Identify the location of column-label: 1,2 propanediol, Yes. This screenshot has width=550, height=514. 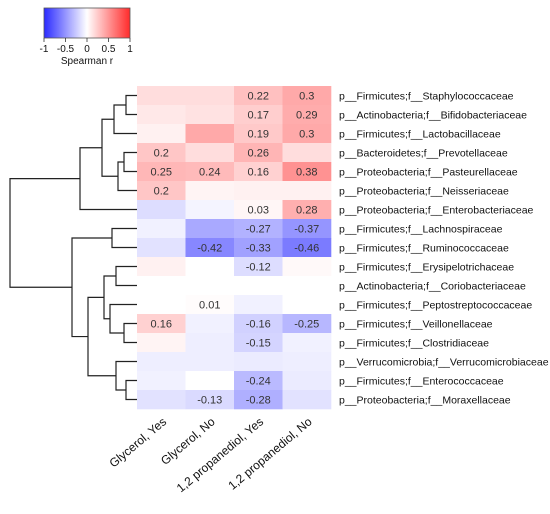
(220, 455).